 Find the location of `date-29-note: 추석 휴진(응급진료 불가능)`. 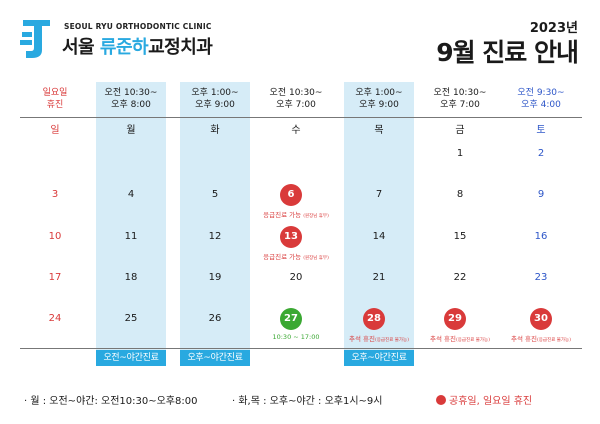

date-29-note: 추석 휴진(응급진료 불가능) is located at coordinates (460, 338).